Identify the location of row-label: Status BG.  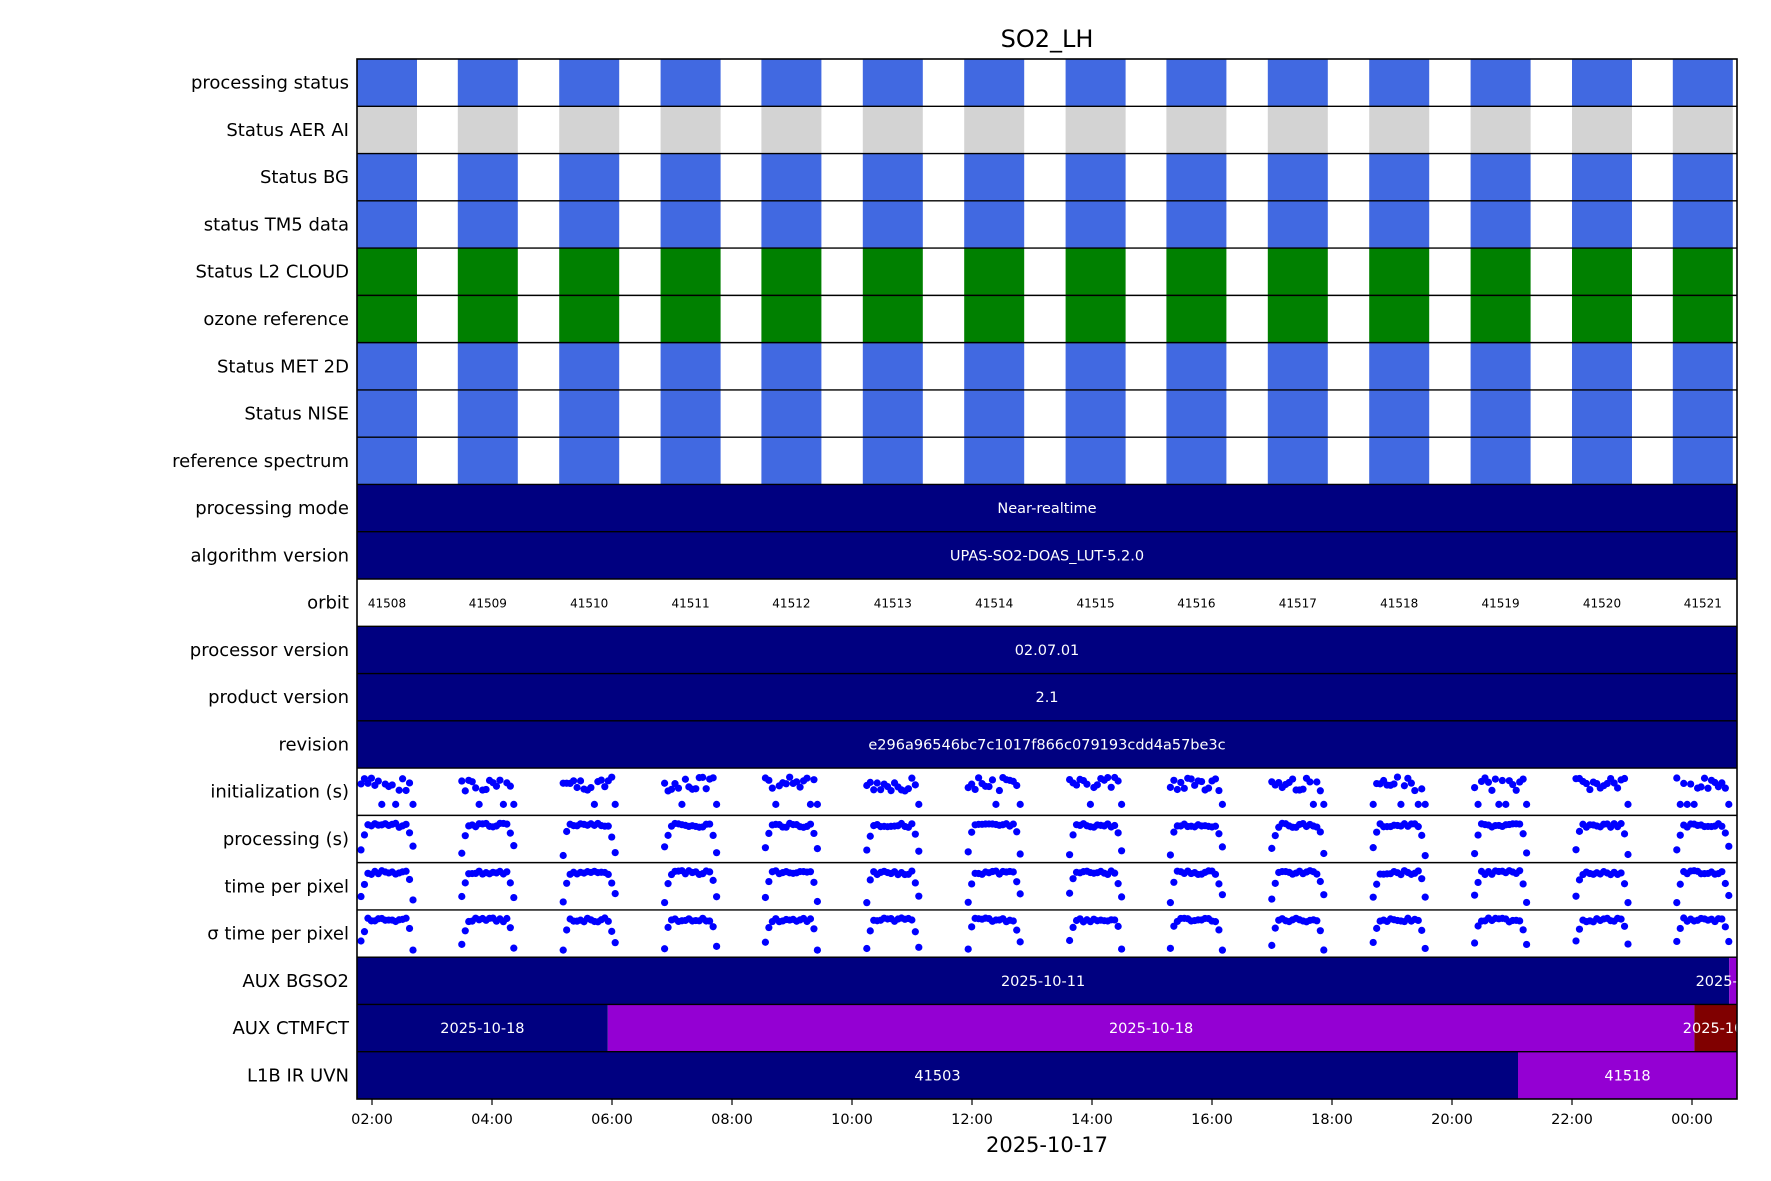
(304, 177).